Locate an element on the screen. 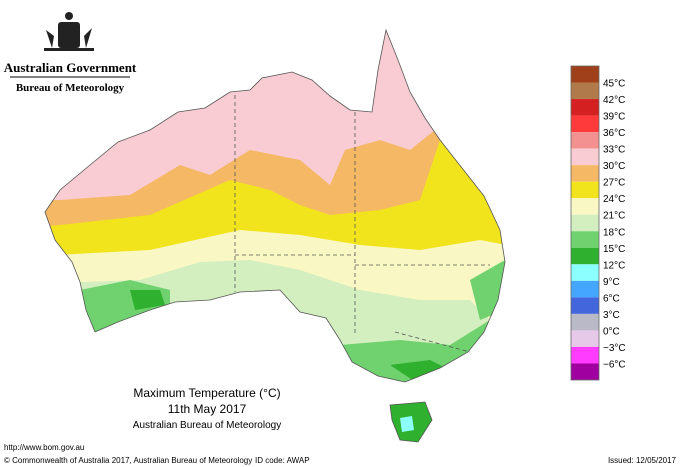  map-title: Maximum Temperature (°C) is located at coordinates (206, 393).